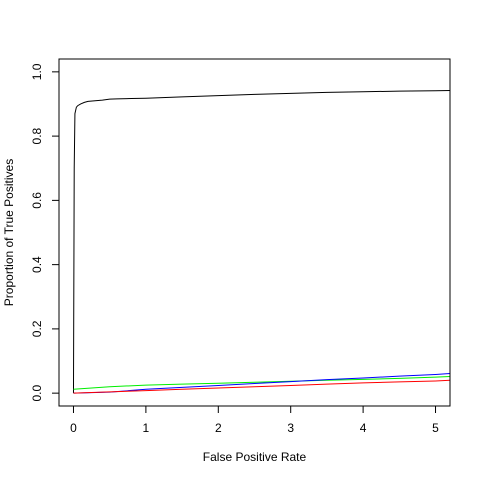 This screenshot has width=480, height=485. Describe the element at coordinates (37, 392) in the screenshot. I see `y-tick-label: 0.0` at that location.